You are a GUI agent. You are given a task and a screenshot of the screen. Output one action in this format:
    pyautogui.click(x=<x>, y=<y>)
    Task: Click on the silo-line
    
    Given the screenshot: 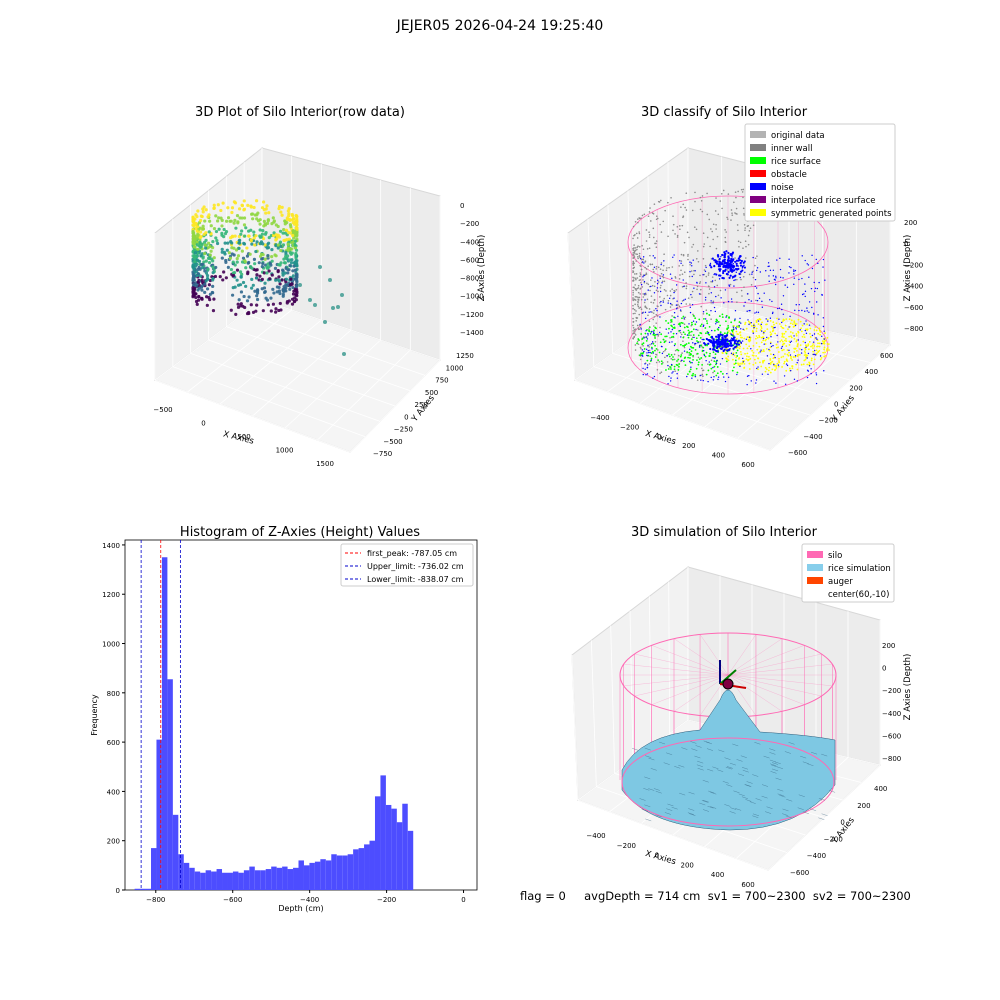 What is the action you would take?
    pyautogui.click(x=690, y=660)
    